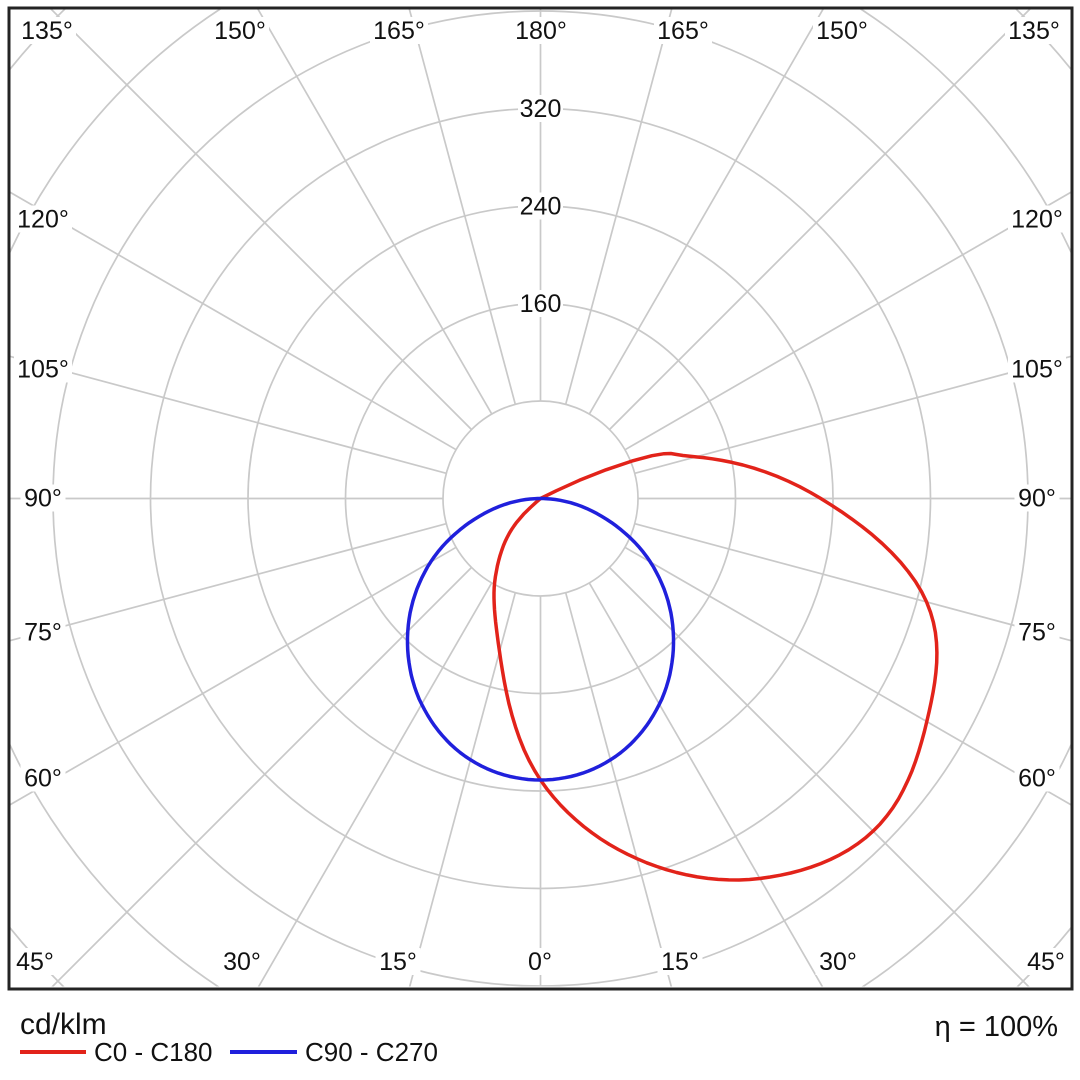  Describe the element at coordinates (540, 639) in the screenshot. I see `curve-c90-c270` at that location.